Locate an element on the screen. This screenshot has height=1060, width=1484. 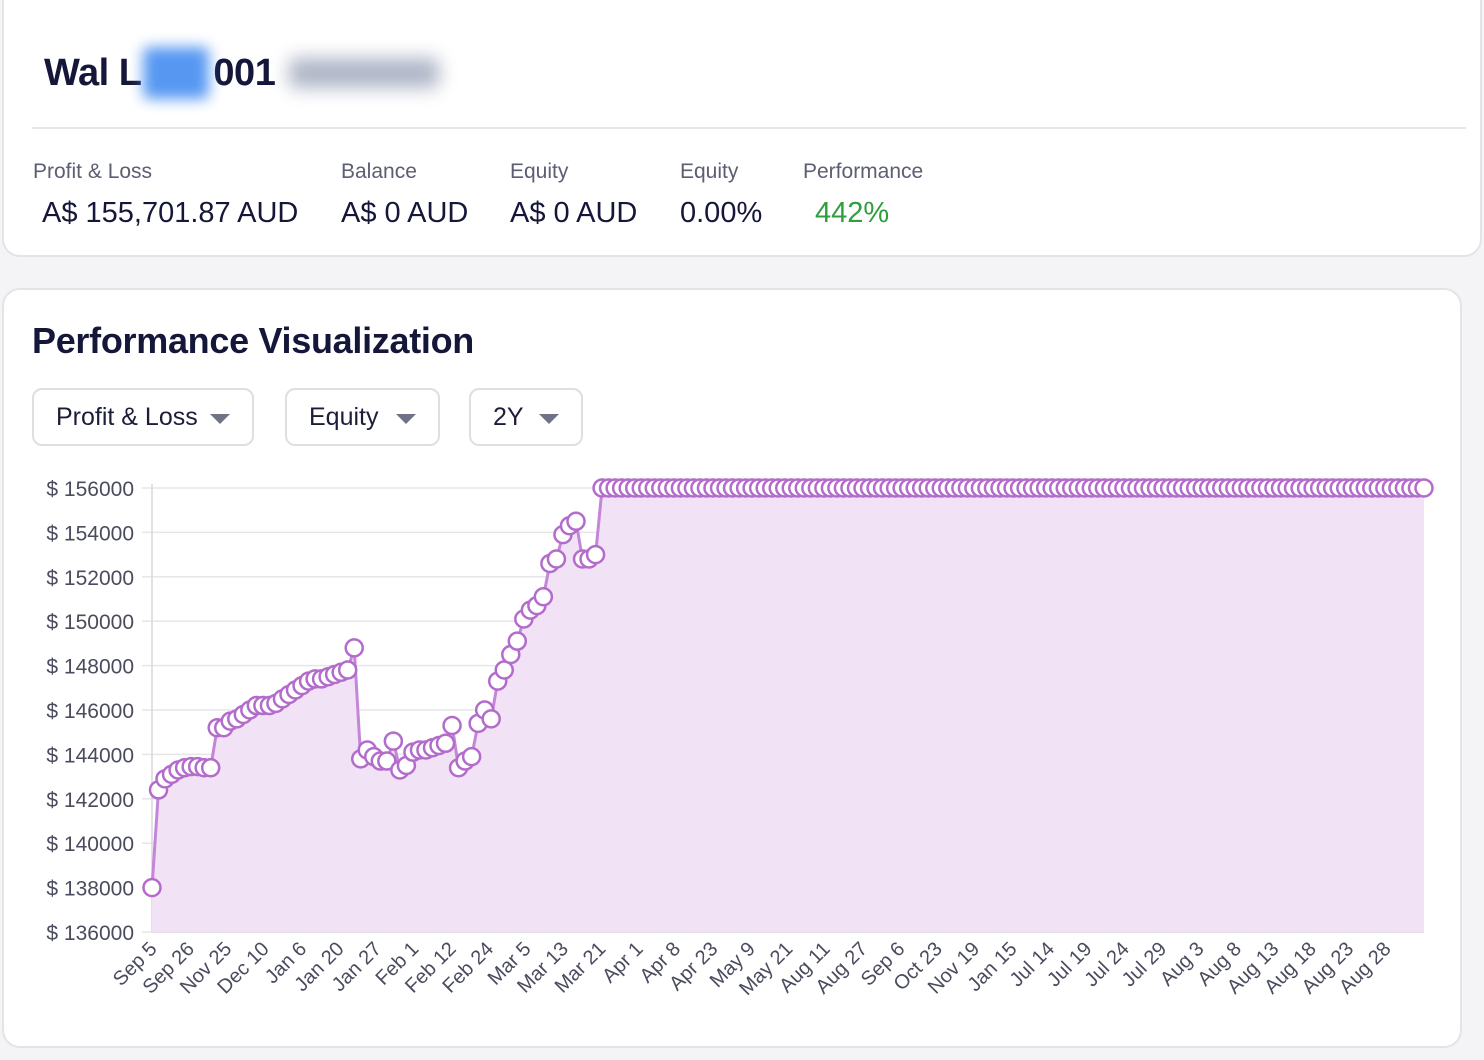
y-tick-label: $ 150000 is located at coordinates (90, 622).